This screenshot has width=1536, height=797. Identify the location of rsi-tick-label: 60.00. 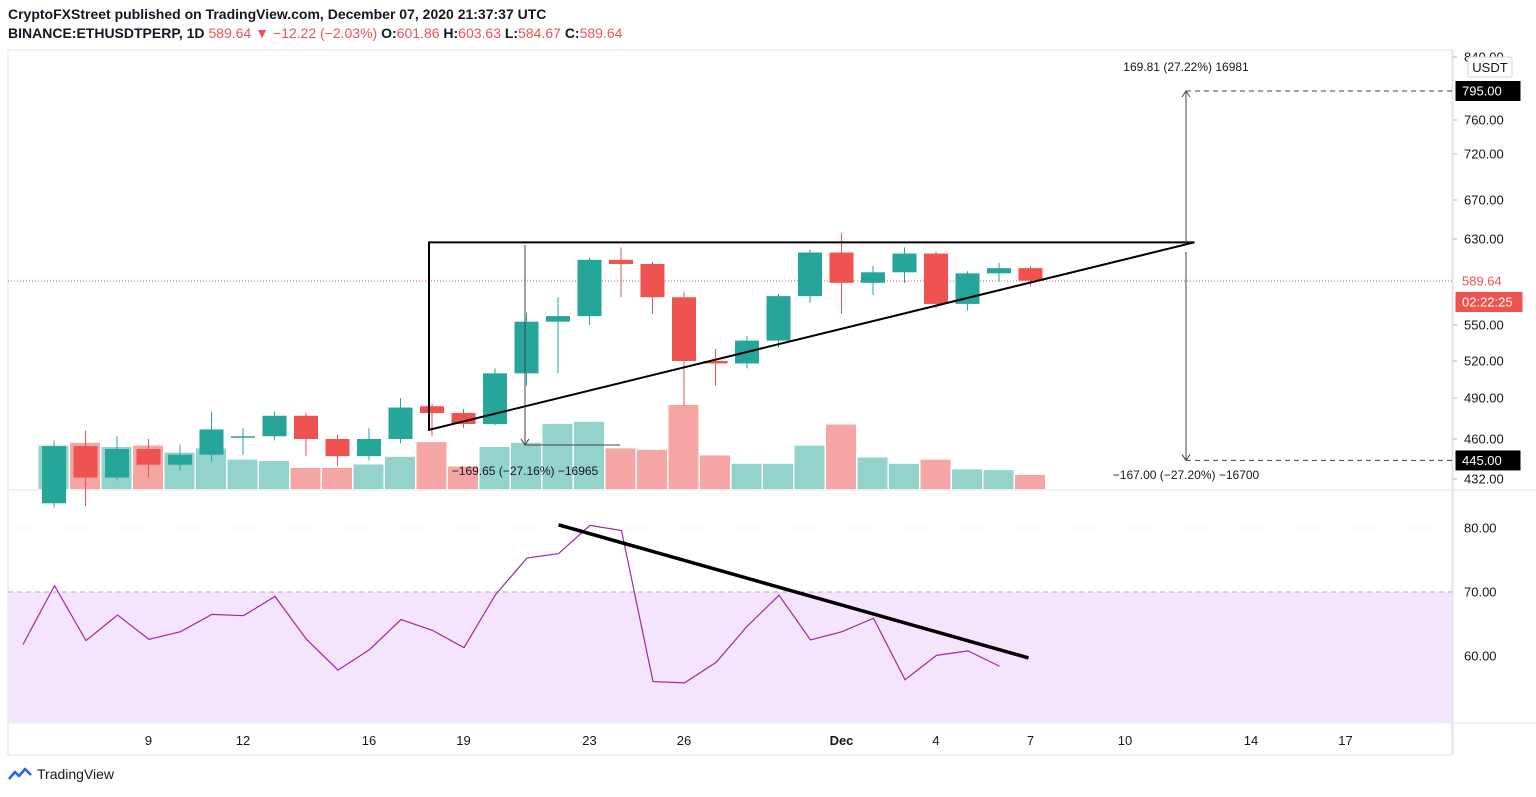
(1480, 656).